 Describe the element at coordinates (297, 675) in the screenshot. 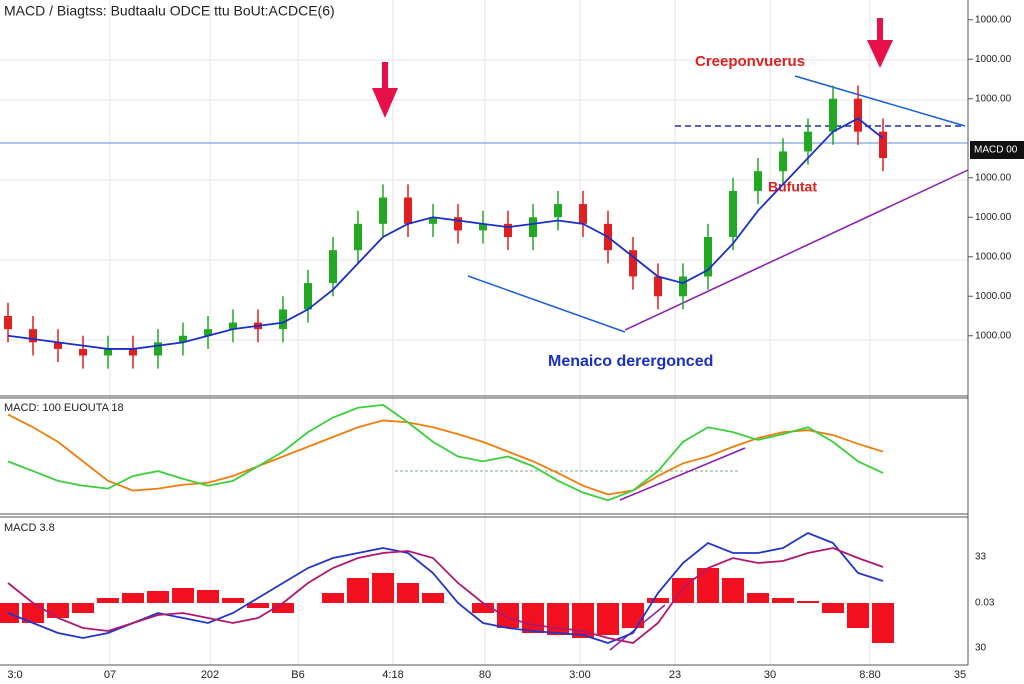

I see `x-tick-label: B6` at that location.